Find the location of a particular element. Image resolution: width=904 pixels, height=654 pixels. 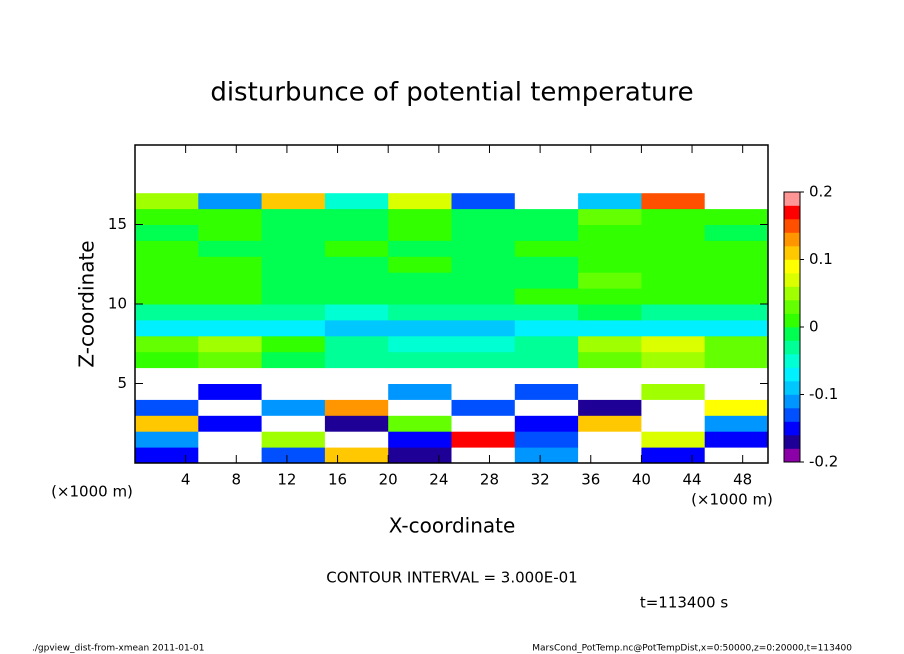

time-label: t=113400 s is located at coordinates (684, 603).